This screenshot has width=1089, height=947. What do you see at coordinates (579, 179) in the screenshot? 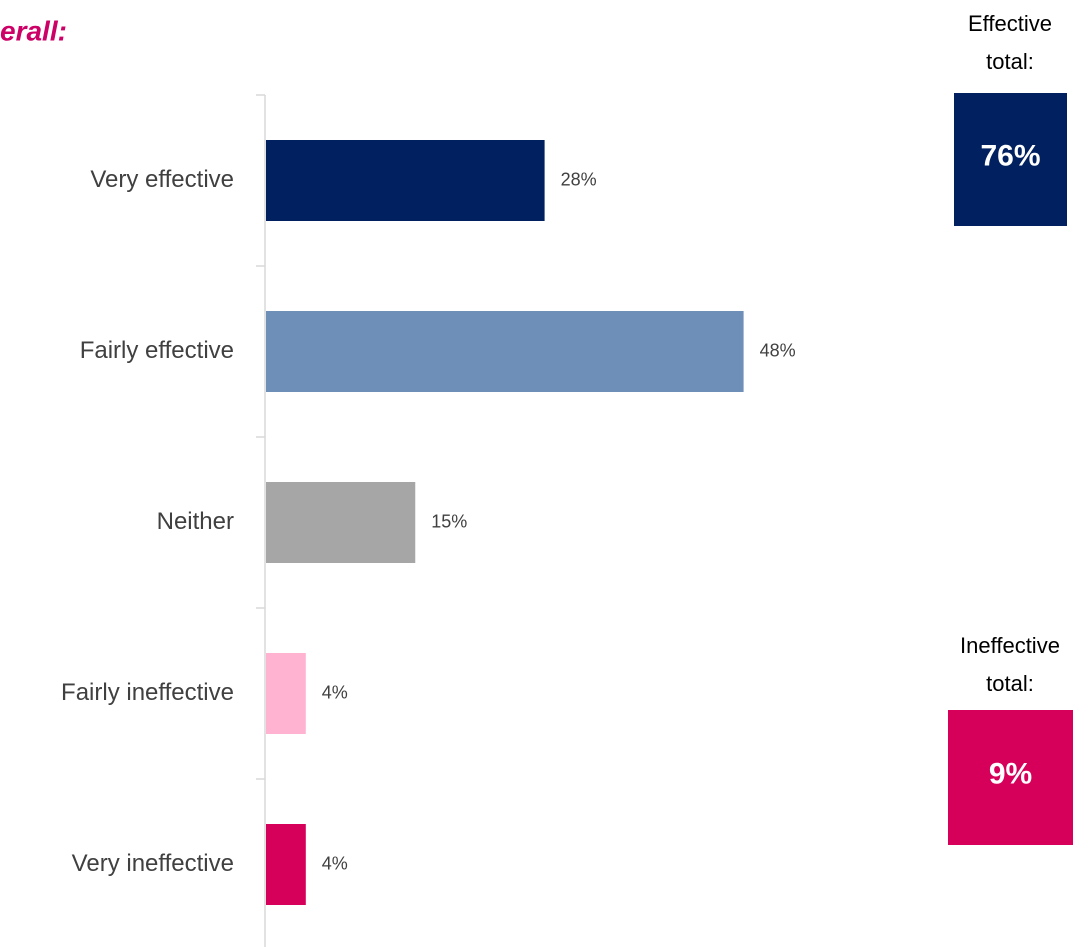
I see `value-label: 28%` at bounding box center [579, 179].